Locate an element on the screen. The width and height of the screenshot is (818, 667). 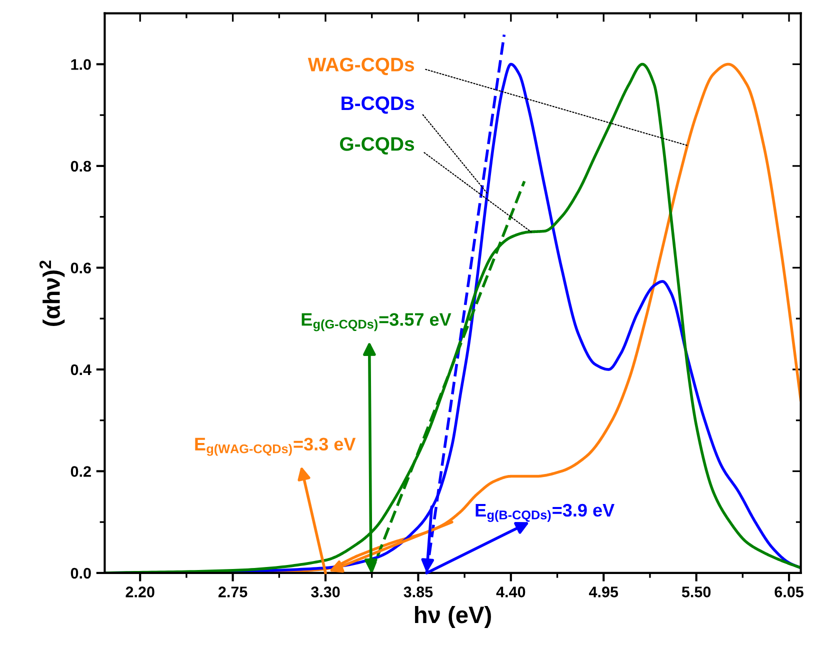
y-tick-label: 0.4 is located at coordinates (81, 370).